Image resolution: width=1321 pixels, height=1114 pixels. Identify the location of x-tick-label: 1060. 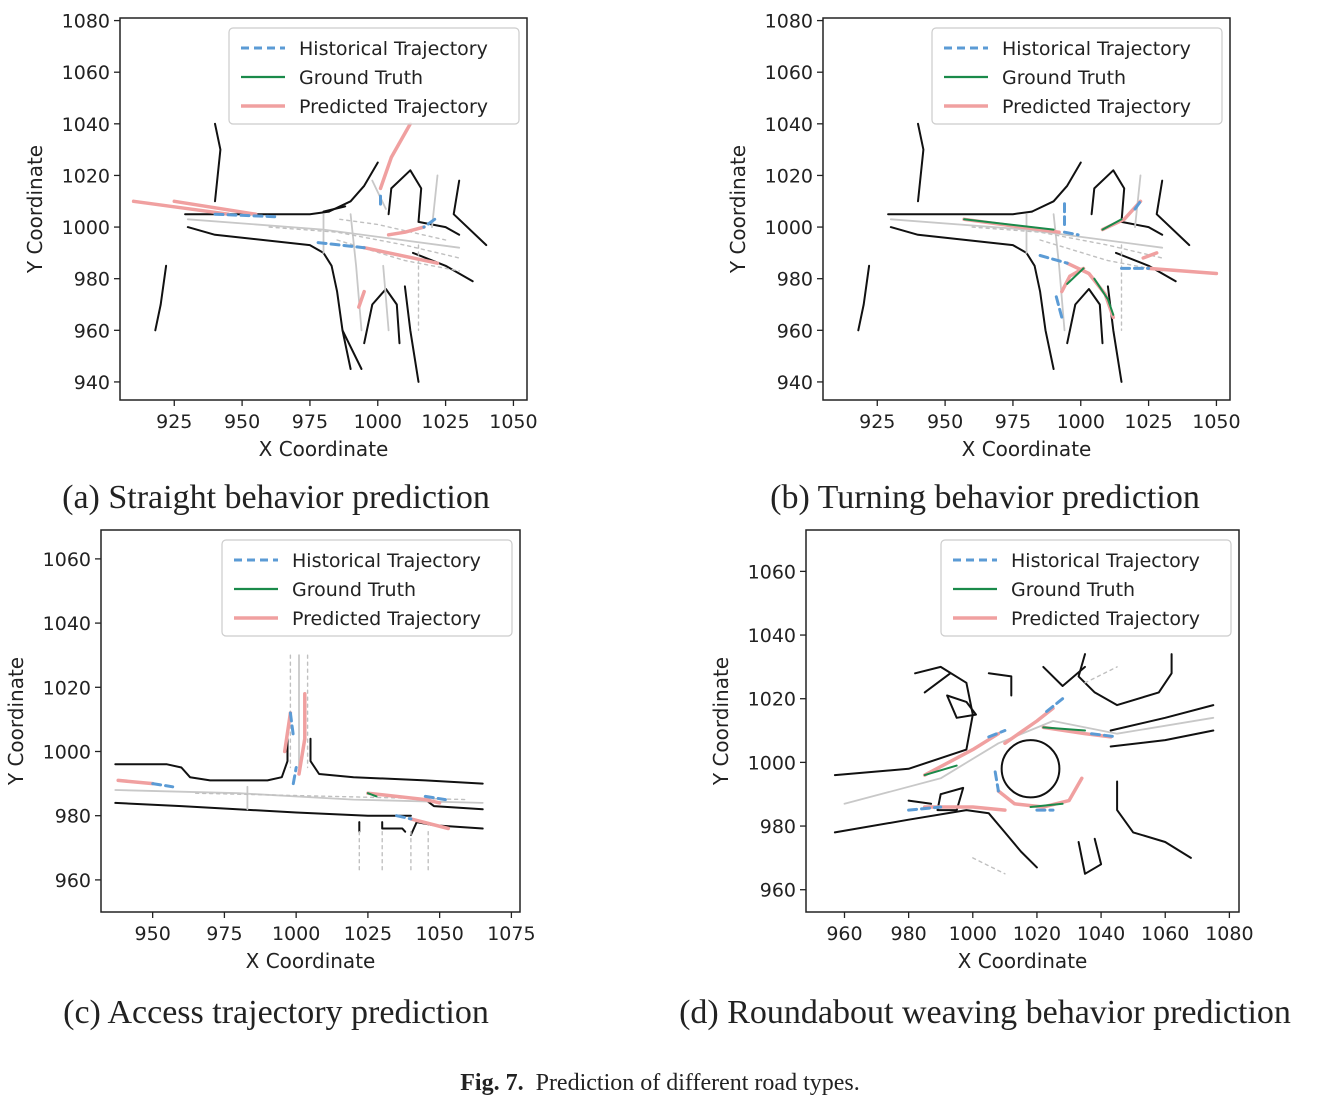
(1165, 934).